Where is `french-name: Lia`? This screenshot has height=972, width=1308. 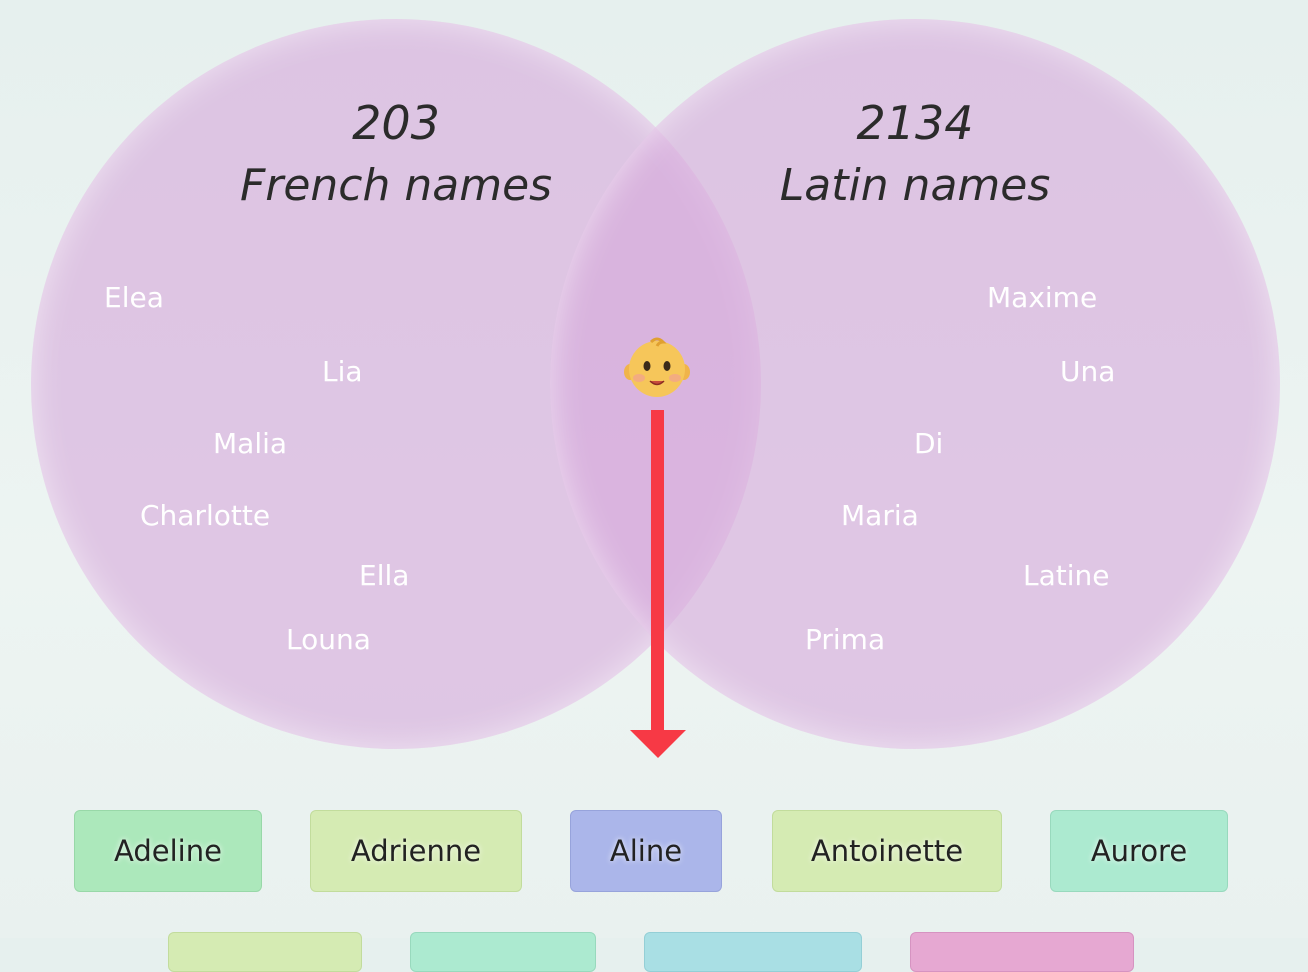
french-name: Lia is located at coordinates (342, 371).